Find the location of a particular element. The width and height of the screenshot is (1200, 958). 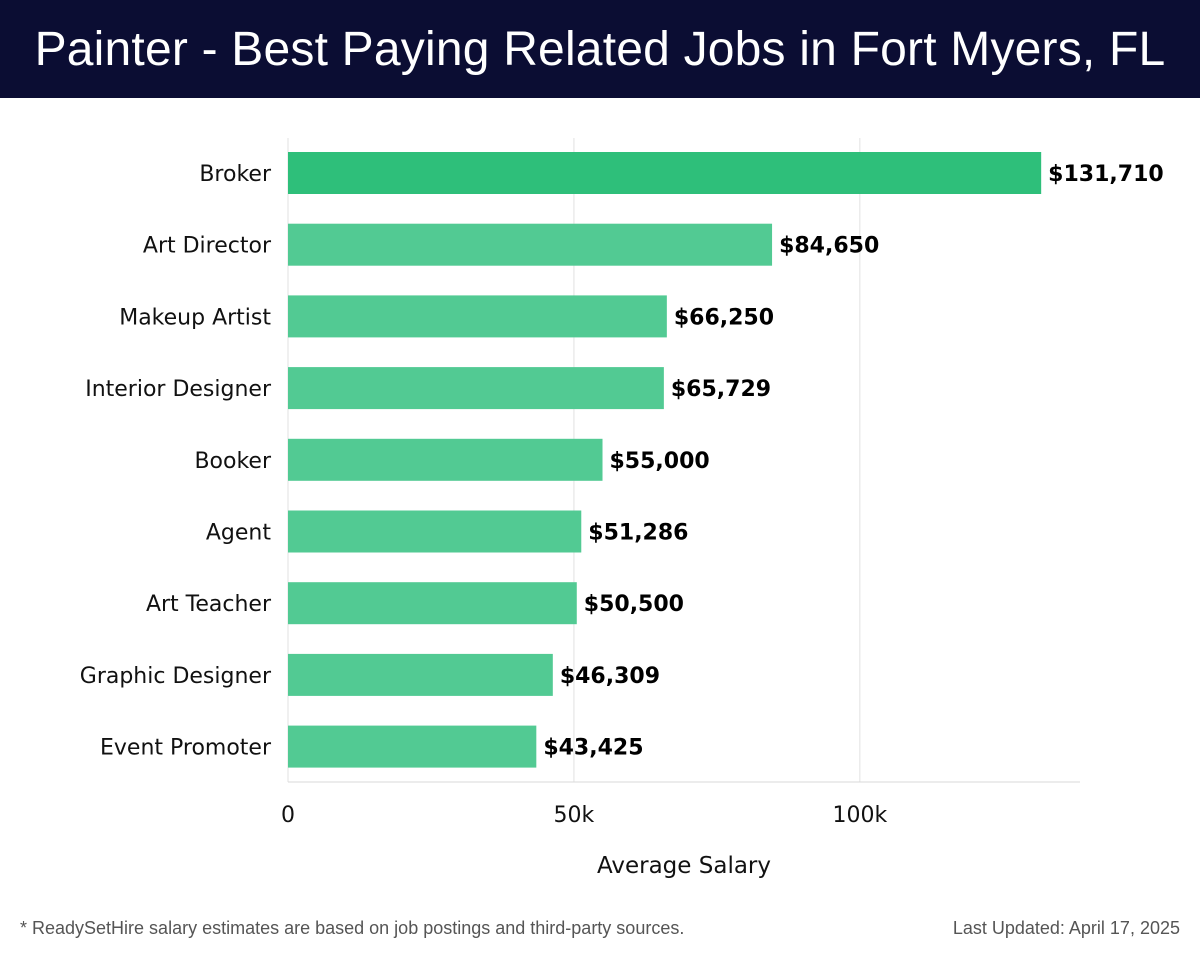

last-updated: Last Updated: April 17, 2025 is located at coordinates (1066, 928).